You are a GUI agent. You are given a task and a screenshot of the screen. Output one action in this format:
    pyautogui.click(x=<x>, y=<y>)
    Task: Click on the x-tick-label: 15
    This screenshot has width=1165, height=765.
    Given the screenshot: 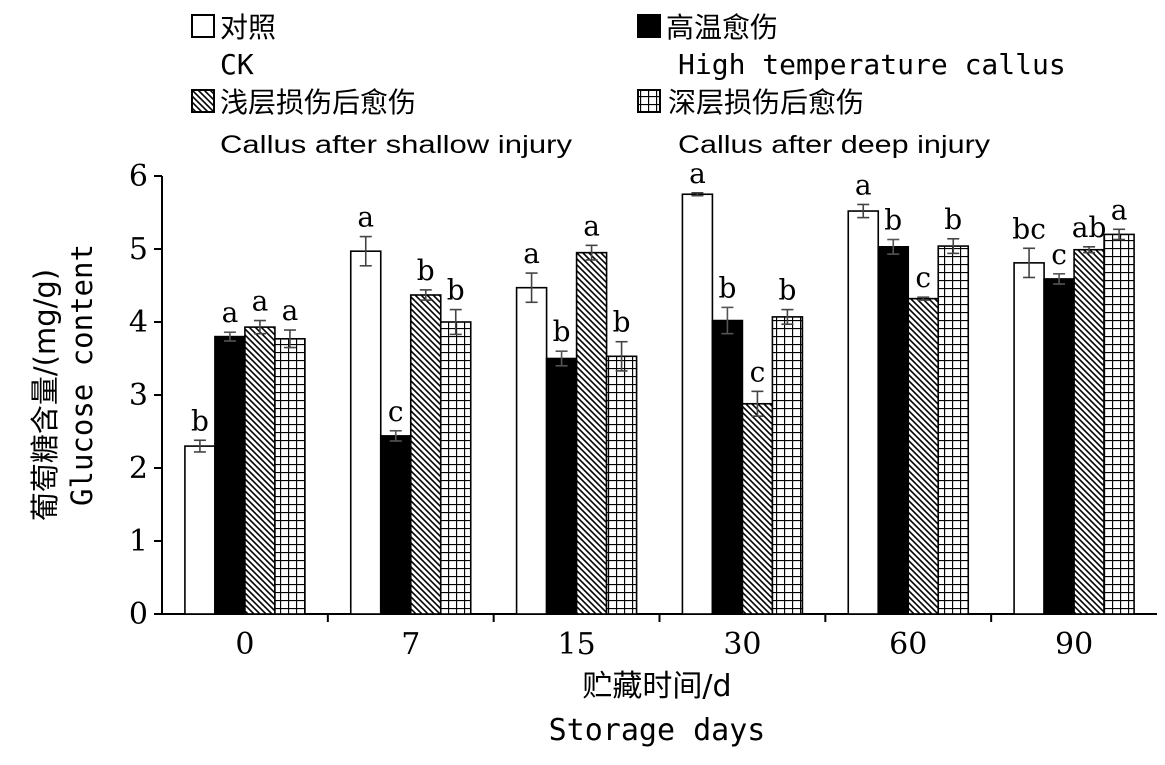 What is the action you would take?
    pyautogui.click(x=576, y=644)
    